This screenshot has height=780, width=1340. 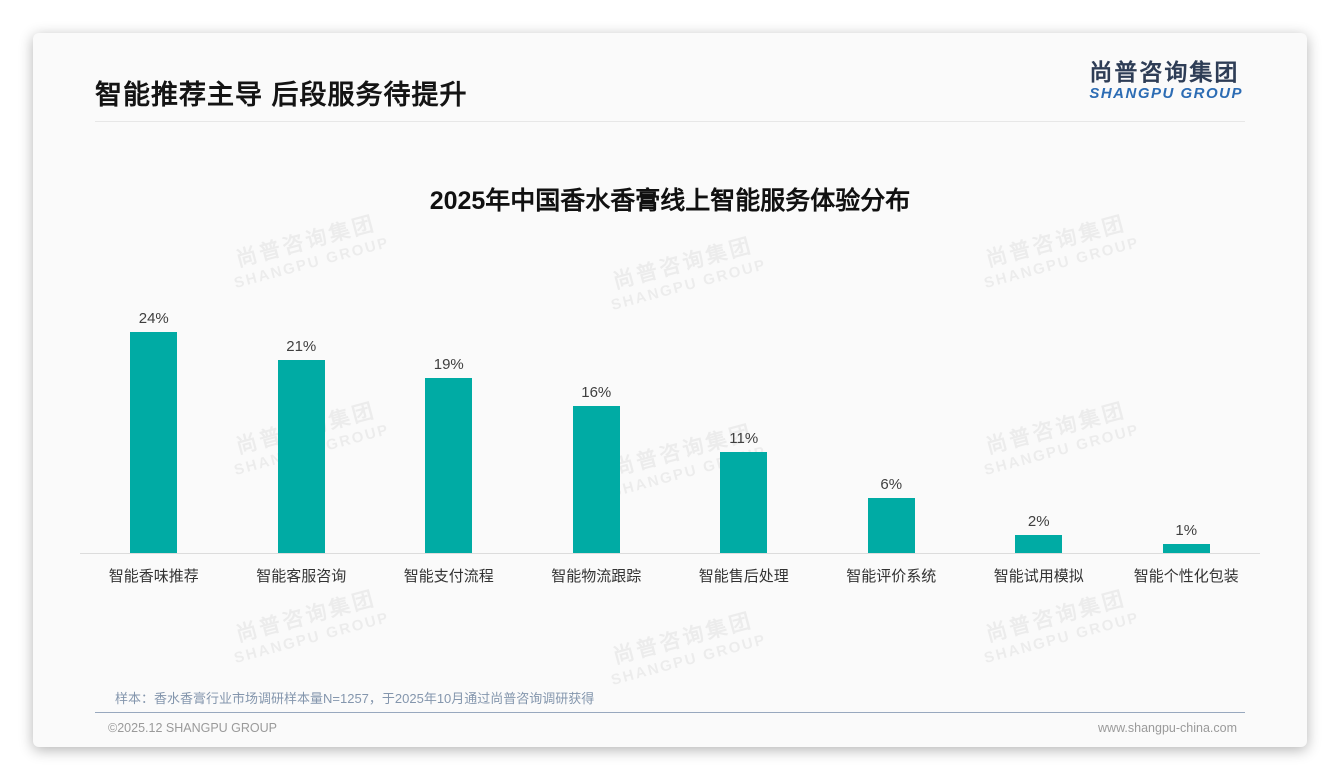 I want to click on bar-column: 2%, so click(x=1039, y=413).